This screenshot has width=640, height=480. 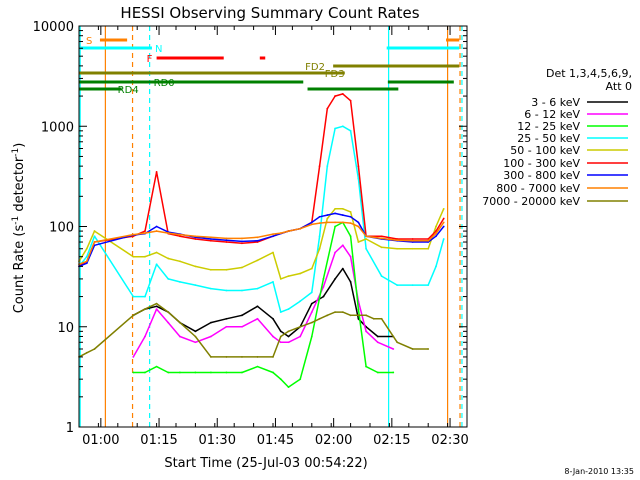 I want to click on y-axis-label: Count Rate (s-1 detector-1), so click(x=19, y=228).